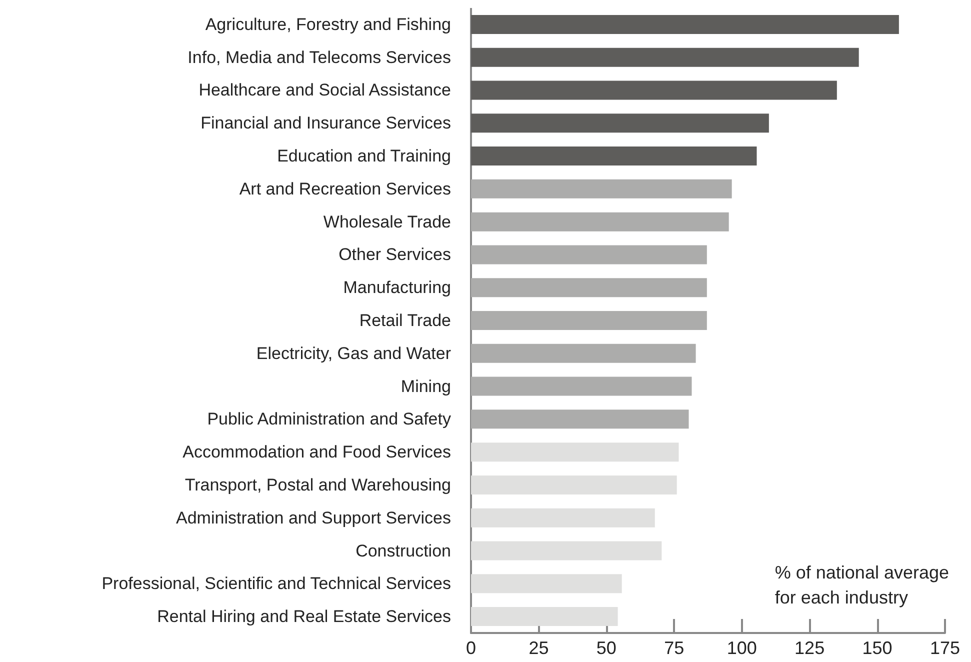  Describe the element at coordinates (862, 585) in the screenshot. I see `annotation: % of national average for each industry` at that location.